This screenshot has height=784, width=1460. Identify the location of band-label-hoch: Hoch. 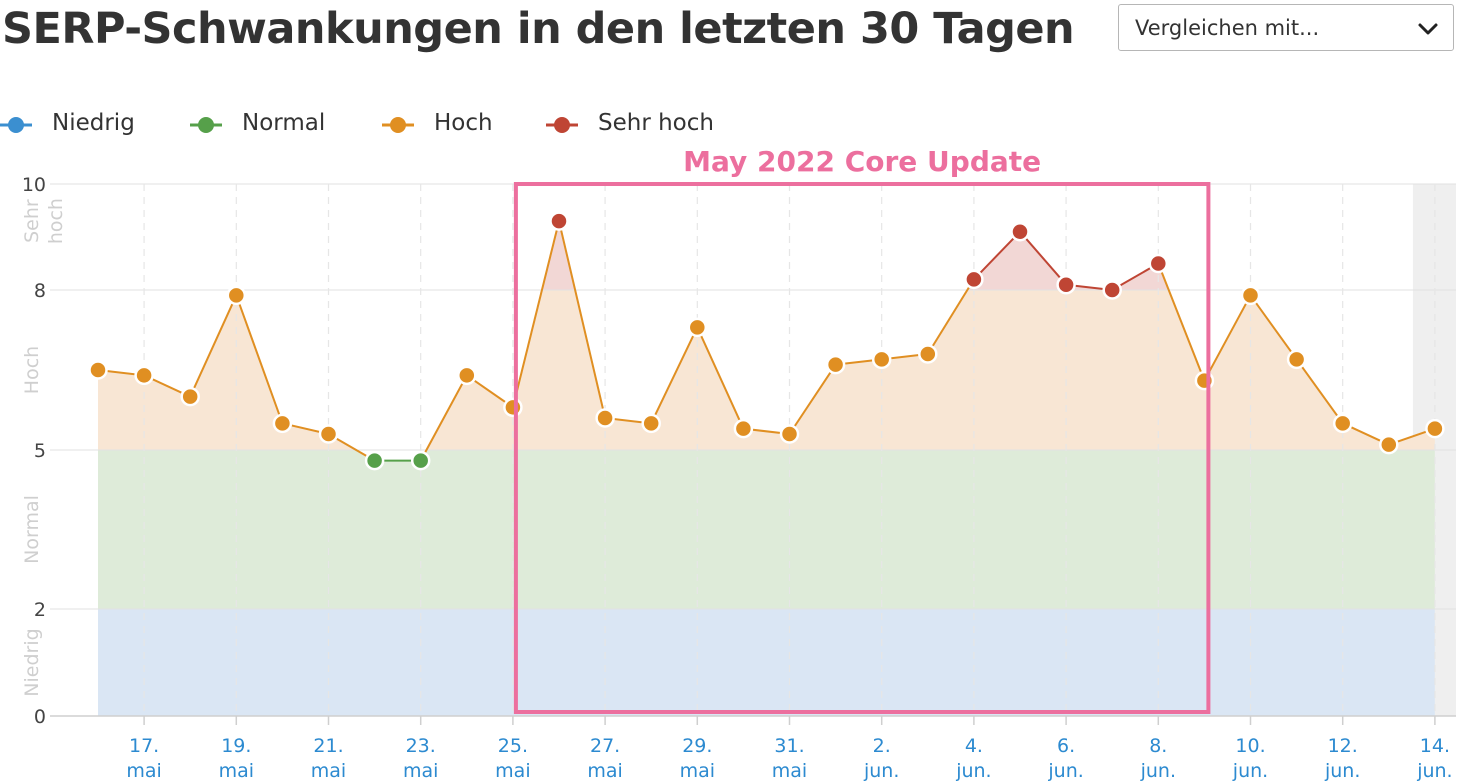
(32, 370).